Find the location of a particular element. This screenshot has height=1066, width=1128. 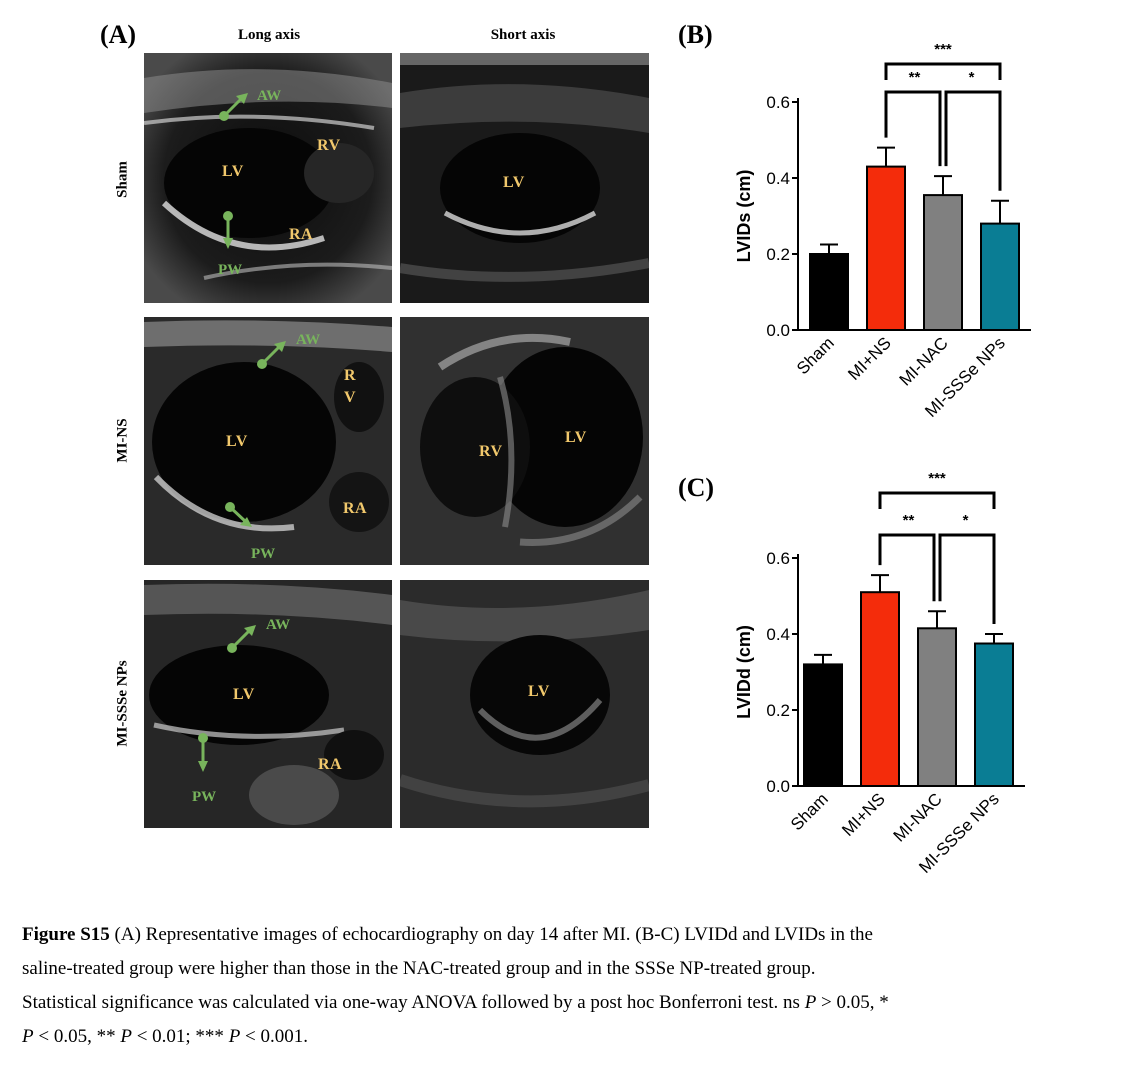

echo-mi-ns-long-axis: AW R V LV RA PW is located at coordinates (268, 441).